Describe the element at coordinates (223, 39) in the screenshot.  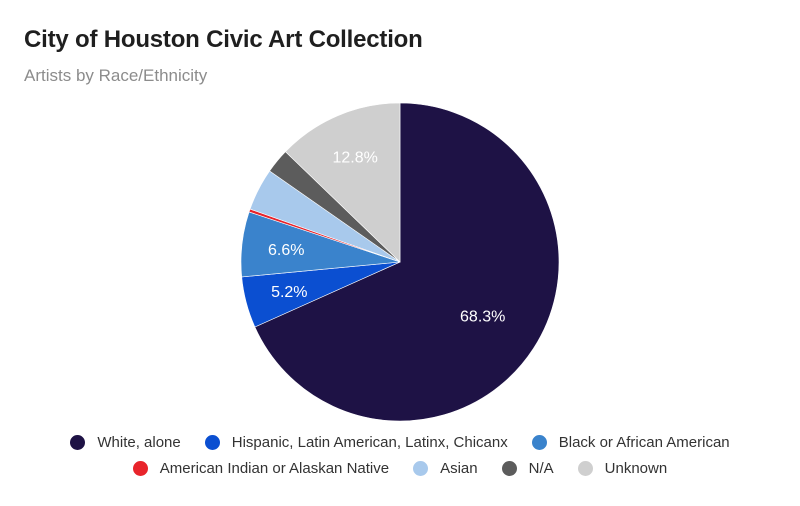
I see `chart-title: City of Houston Civic Art Collection` at that location.